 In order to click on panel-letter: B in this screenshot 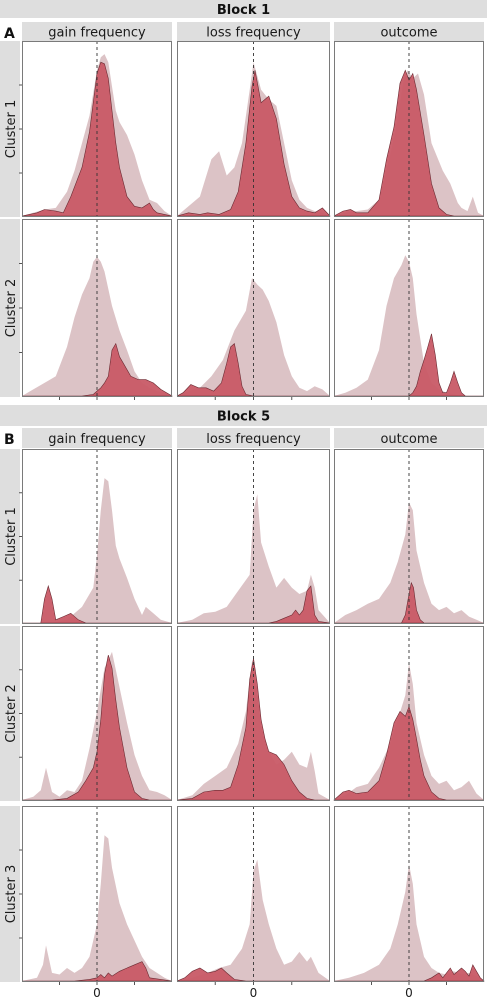, I will do `click(9, 440)`.